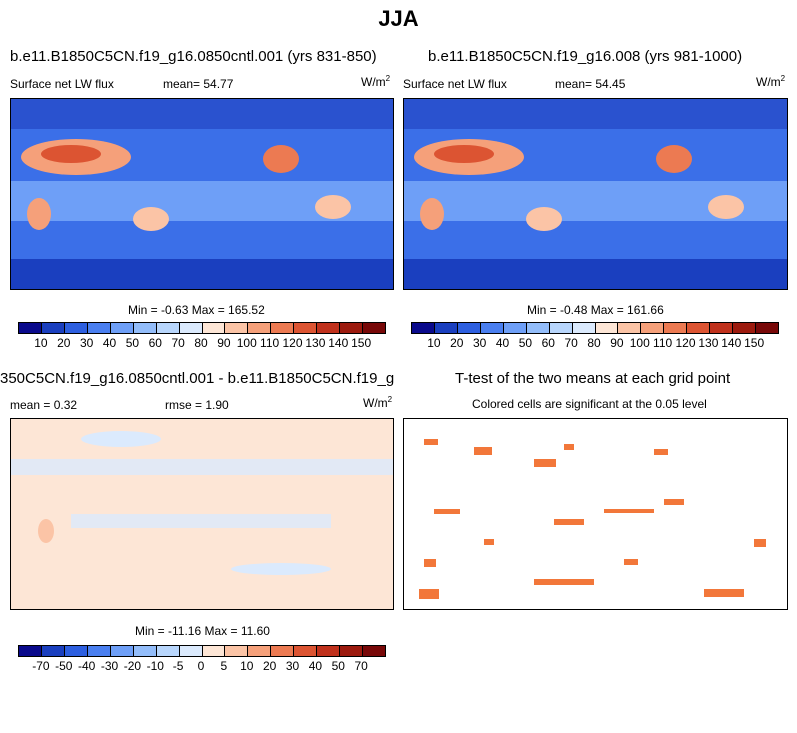 This screenshot has height=733, width=797. Describe the element at coordinates (155, 343) in the screenshot. I see `panel1-colorbar-tick-label: 60` at that location.